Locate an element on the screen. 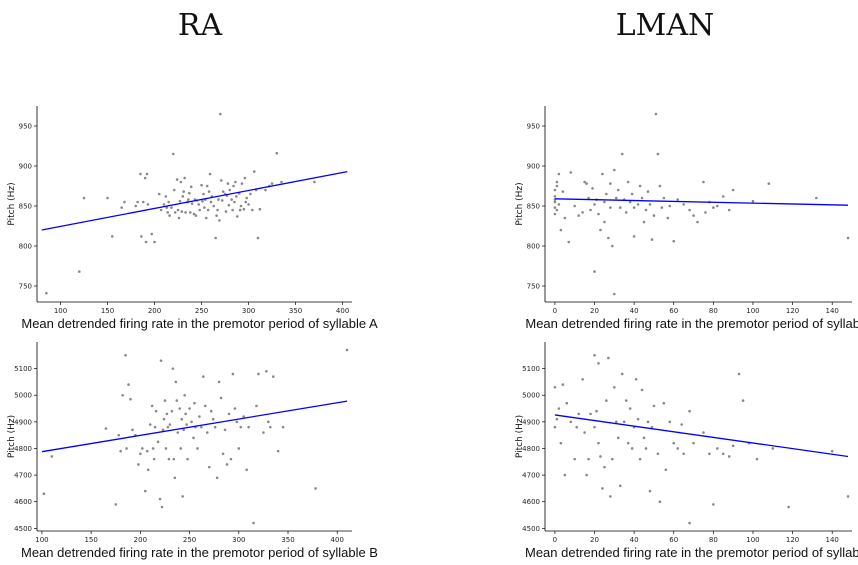 This screenshot has width=858, height=565. x-tick-label: 250 is located at coordinates (201, 311).